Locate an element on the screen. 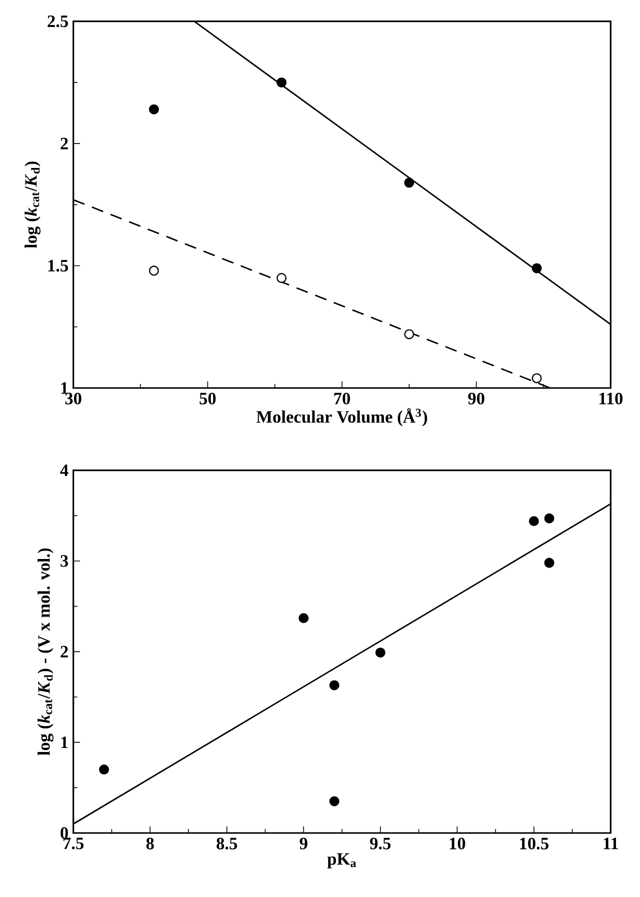  y-tick-label: 1.5 is located at coordinates (58, 266).